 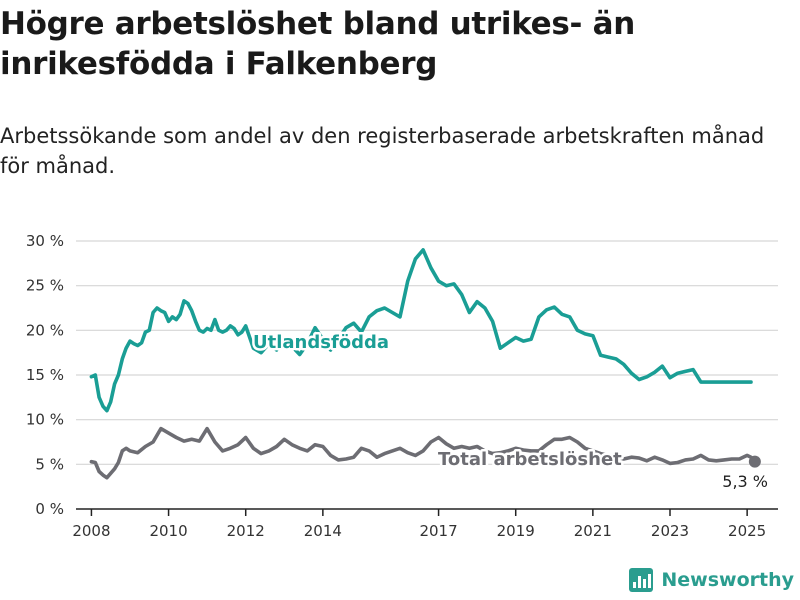 I want to click on x-tick-label: 2023, so click(x=670, y=531).